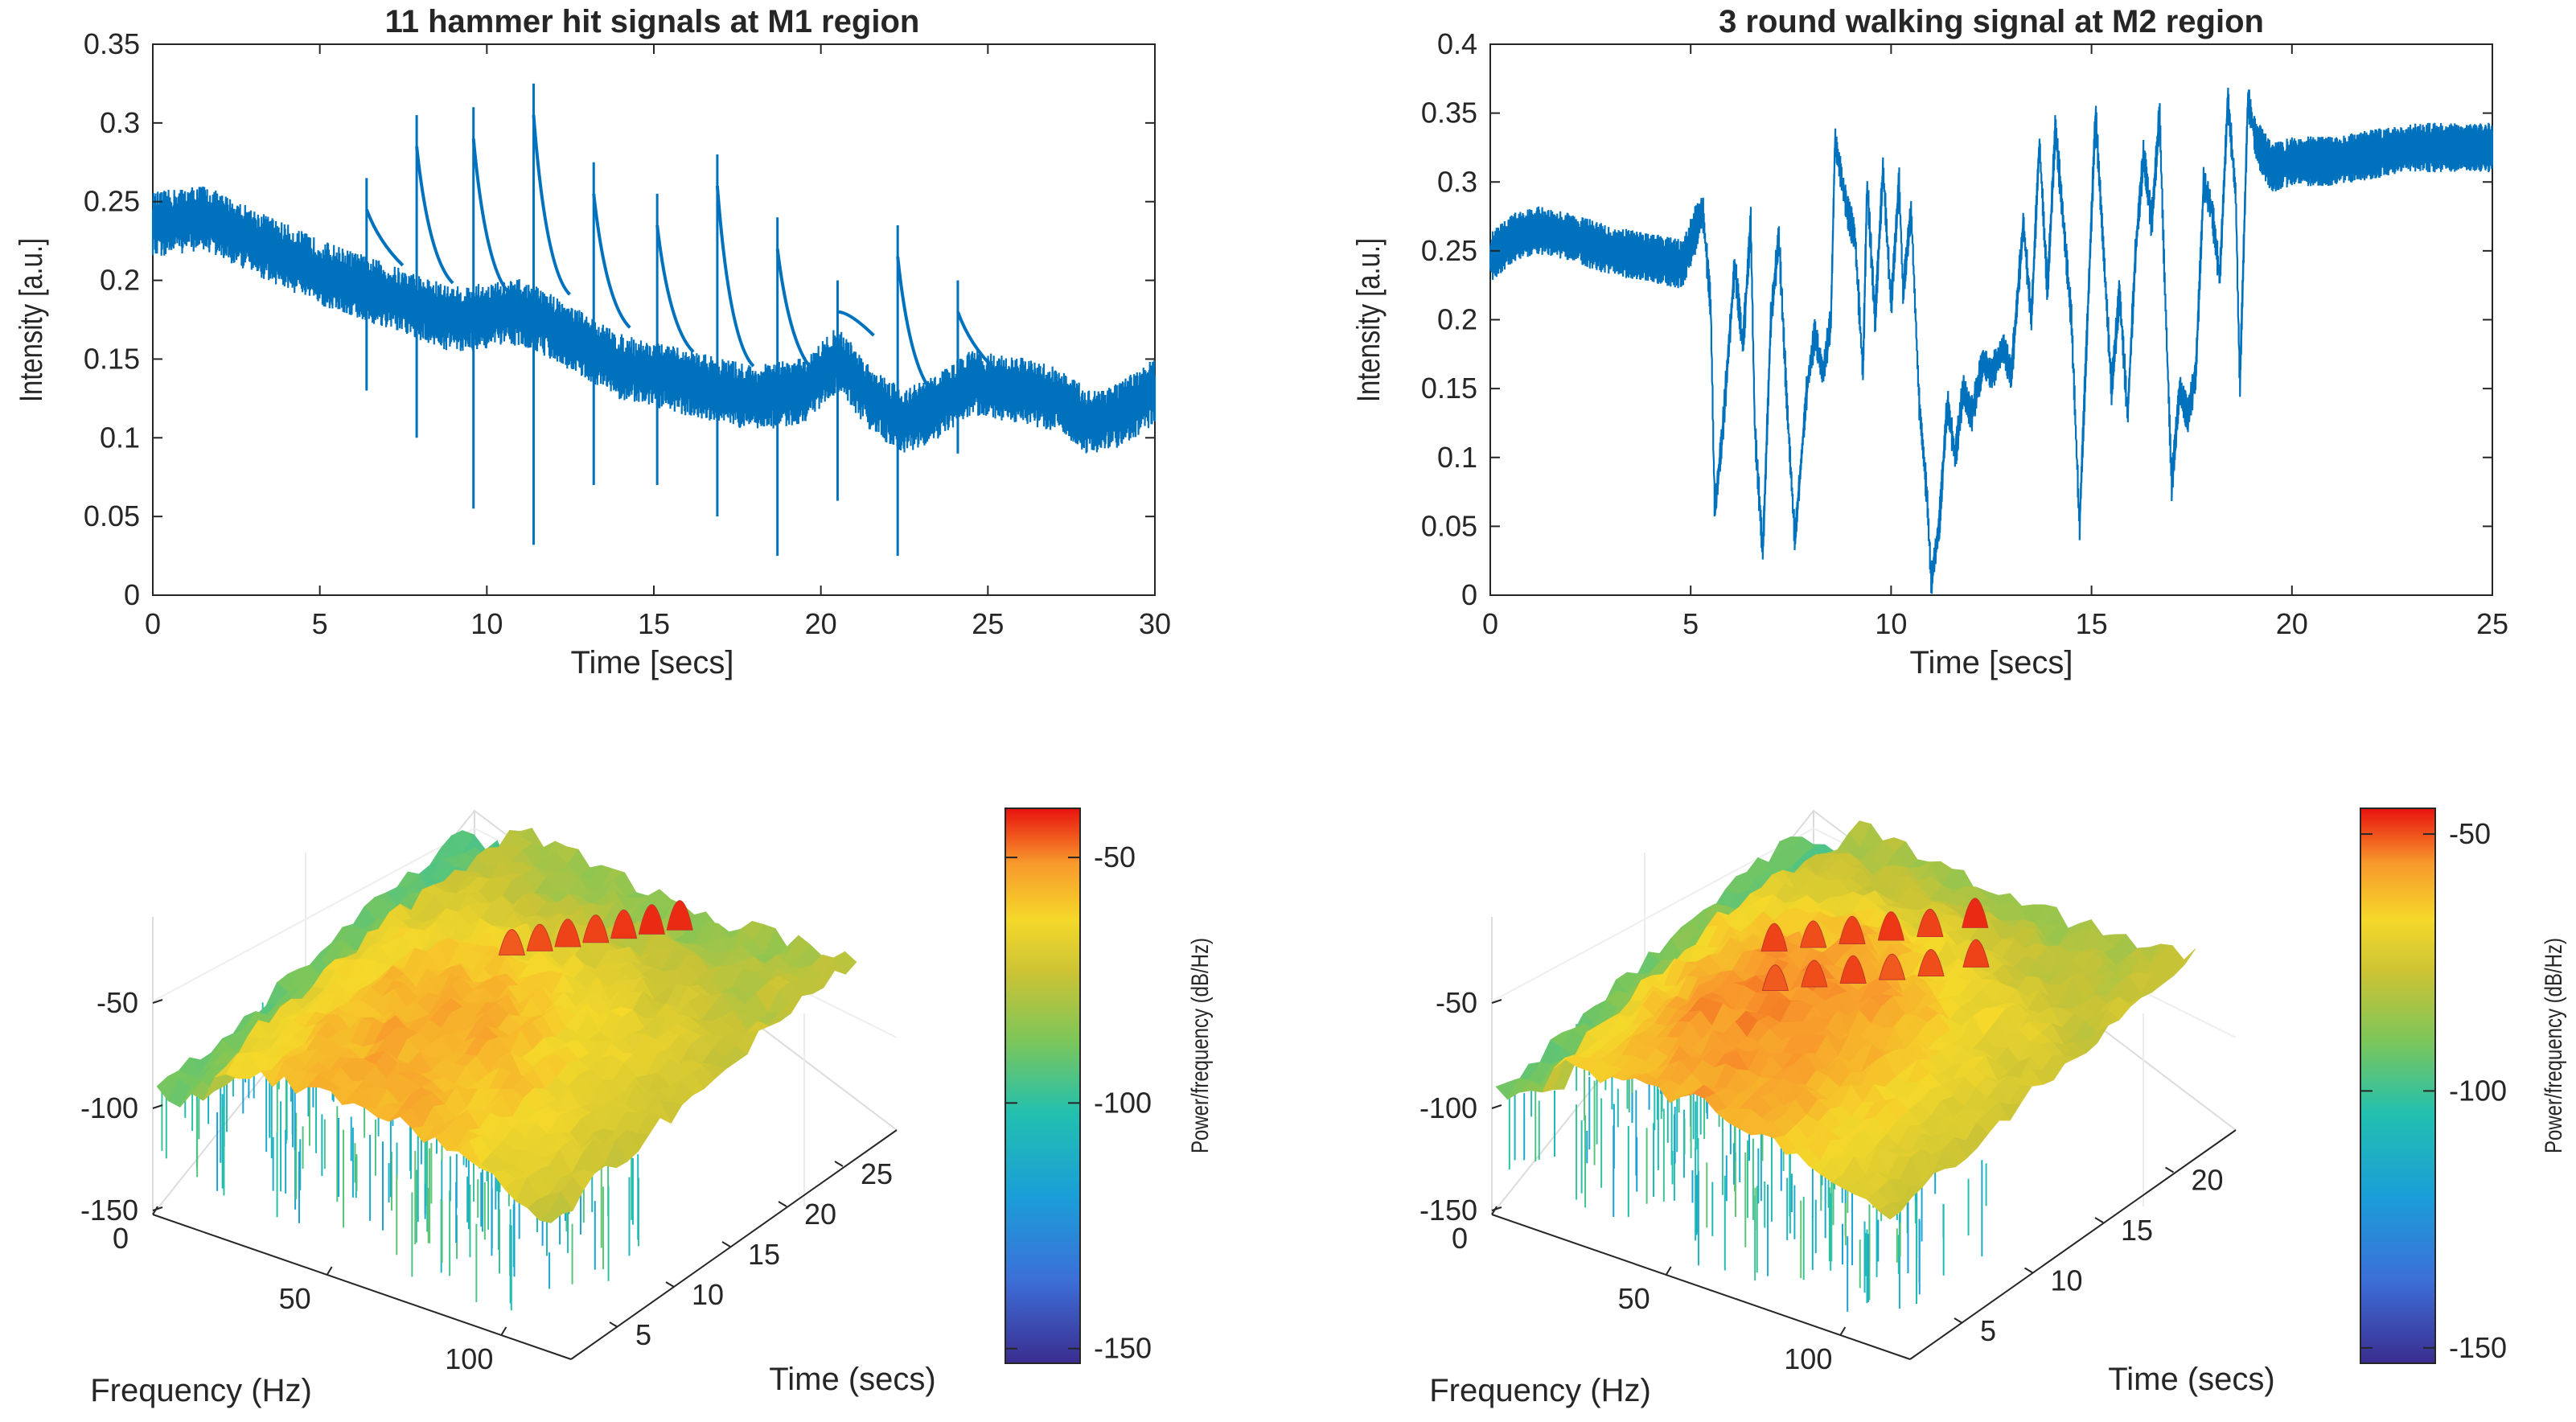 This screenshot has width=2576, height=1422. I want to click on colorbar: -50 -100 -150, so click(2433, 1086).